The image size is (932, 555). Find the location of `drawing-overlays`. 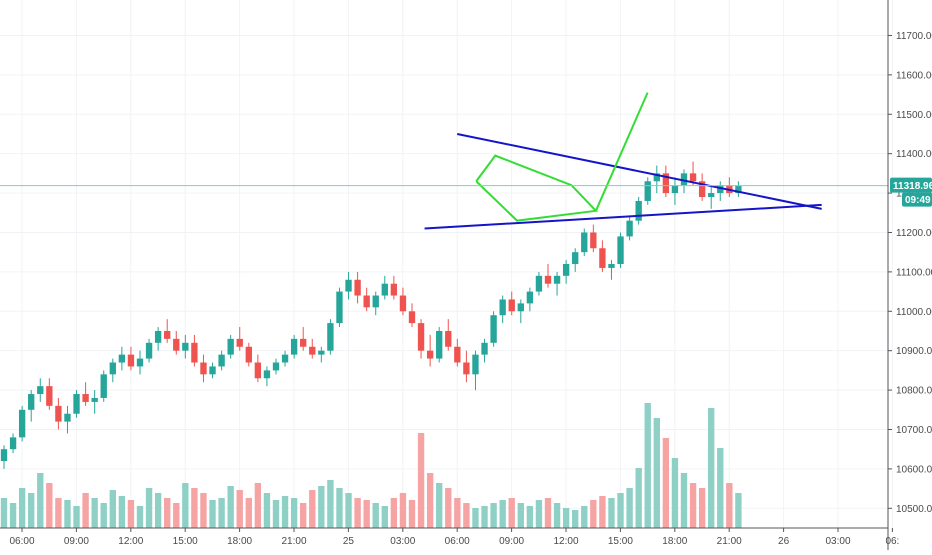

drawing-overlays is located at coordinates (623, 161).